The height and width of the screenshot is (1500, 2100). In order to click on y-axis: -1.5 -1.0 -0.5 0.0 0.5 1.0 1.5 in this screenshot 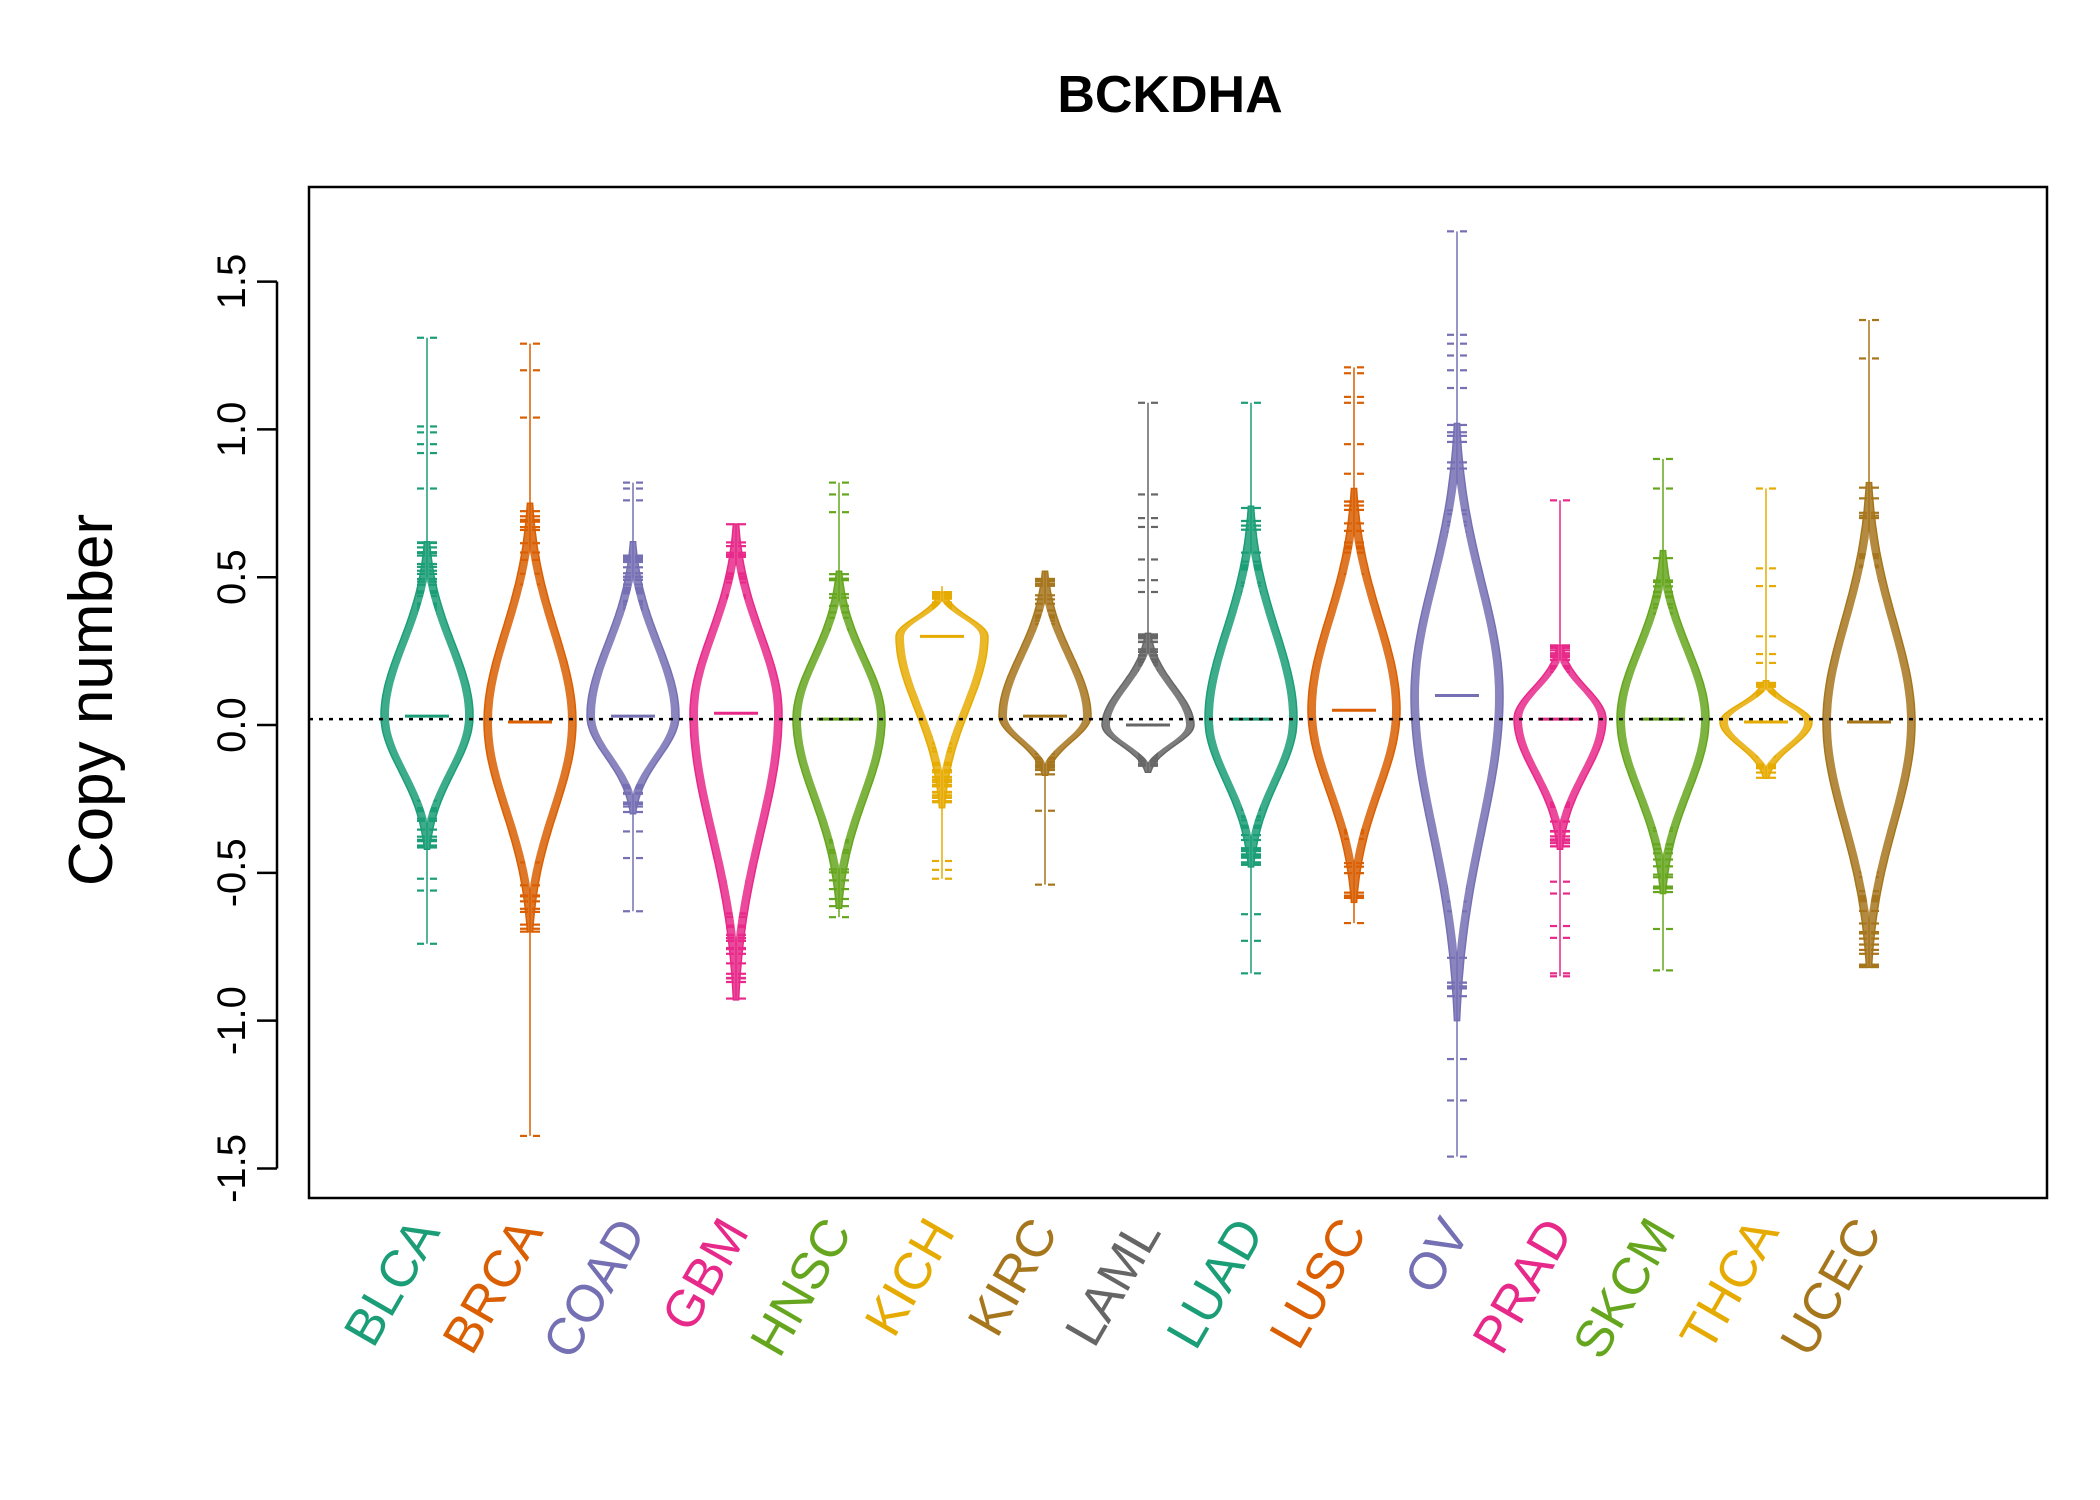, I will do `click(244, 728)`.